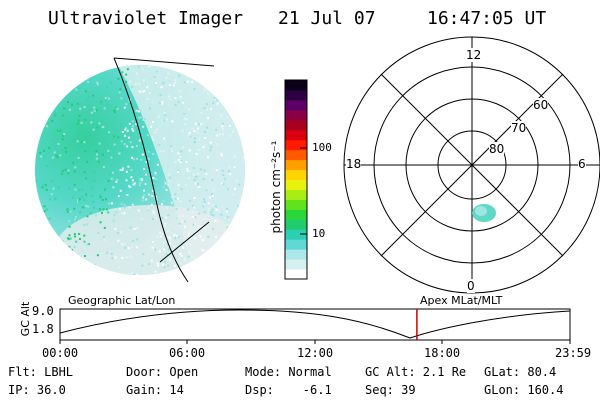 This screenshot has width=600, height=400. What do you see at coordinates (461, 300) in the screenshot?
I see `apex-panel-label: Apex MLat/MLT` at bounding box center [461, 300].